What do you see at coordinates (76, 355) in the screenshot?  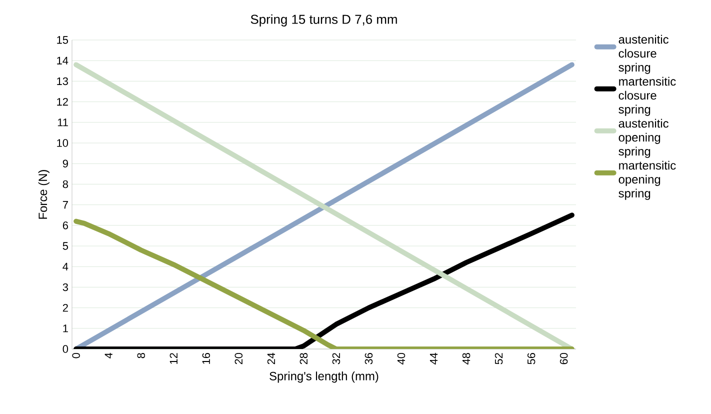 I see `x-tick-label: 0` at bounding box center [76, 355].